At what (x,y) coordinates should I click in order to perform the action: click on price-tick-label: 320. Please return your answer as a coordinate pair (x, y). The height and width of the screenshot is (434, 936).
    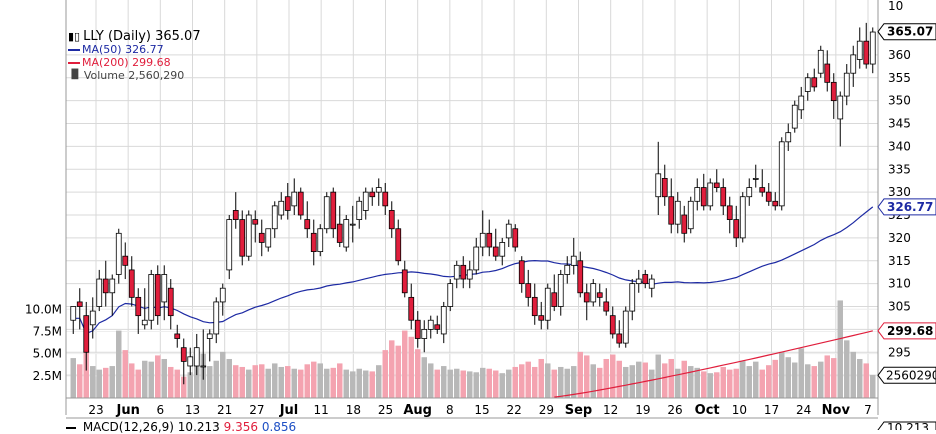
    Looking at the image, I should click on (899, 238).